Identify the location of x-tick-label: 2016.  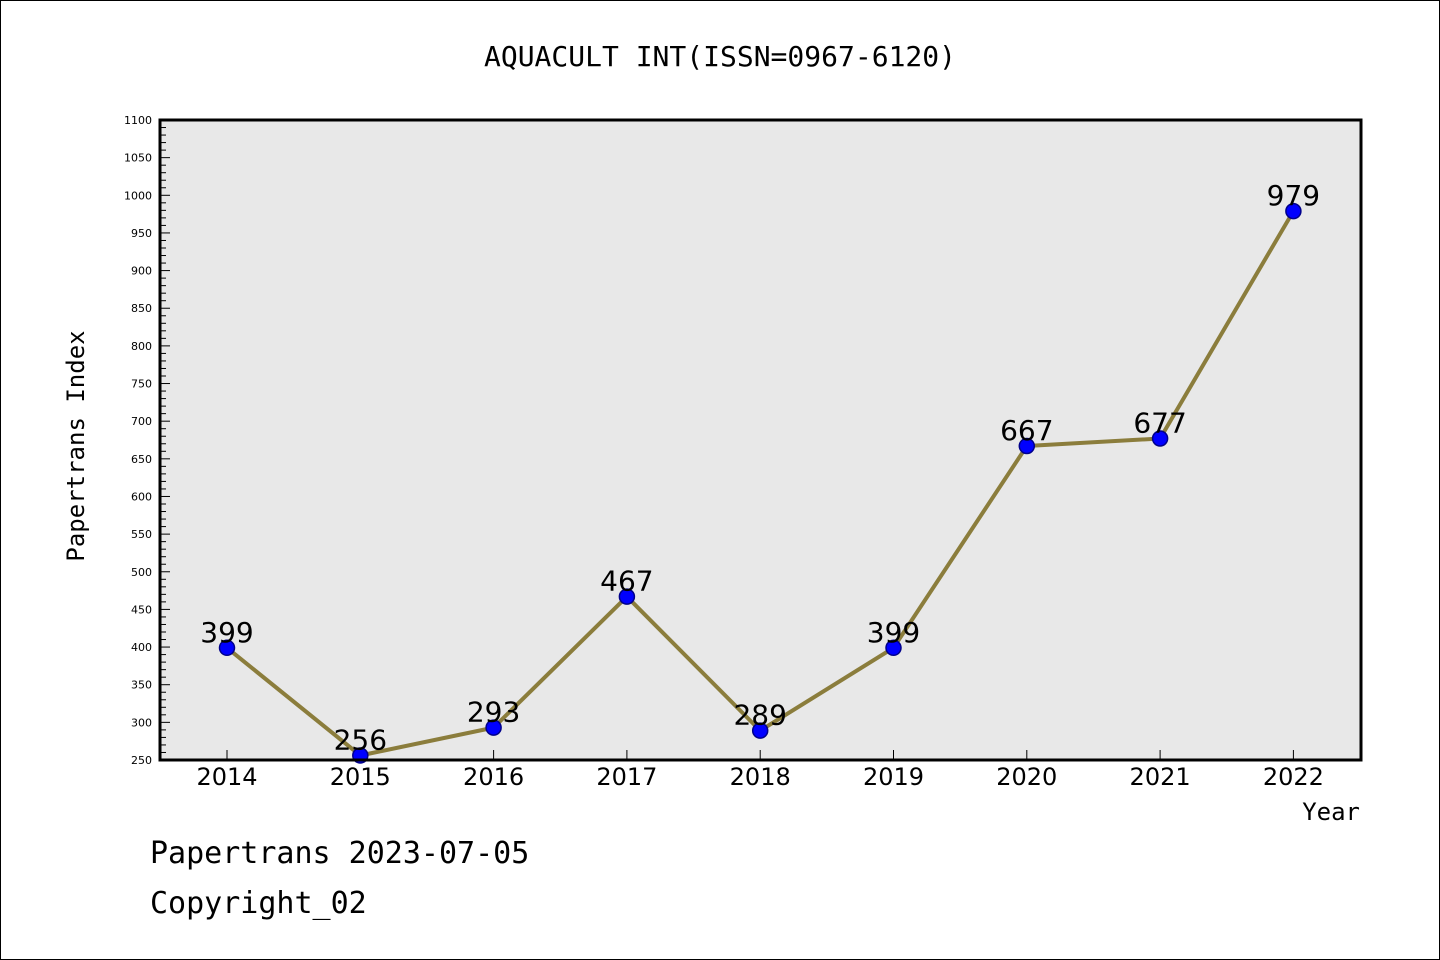
(493, 777).